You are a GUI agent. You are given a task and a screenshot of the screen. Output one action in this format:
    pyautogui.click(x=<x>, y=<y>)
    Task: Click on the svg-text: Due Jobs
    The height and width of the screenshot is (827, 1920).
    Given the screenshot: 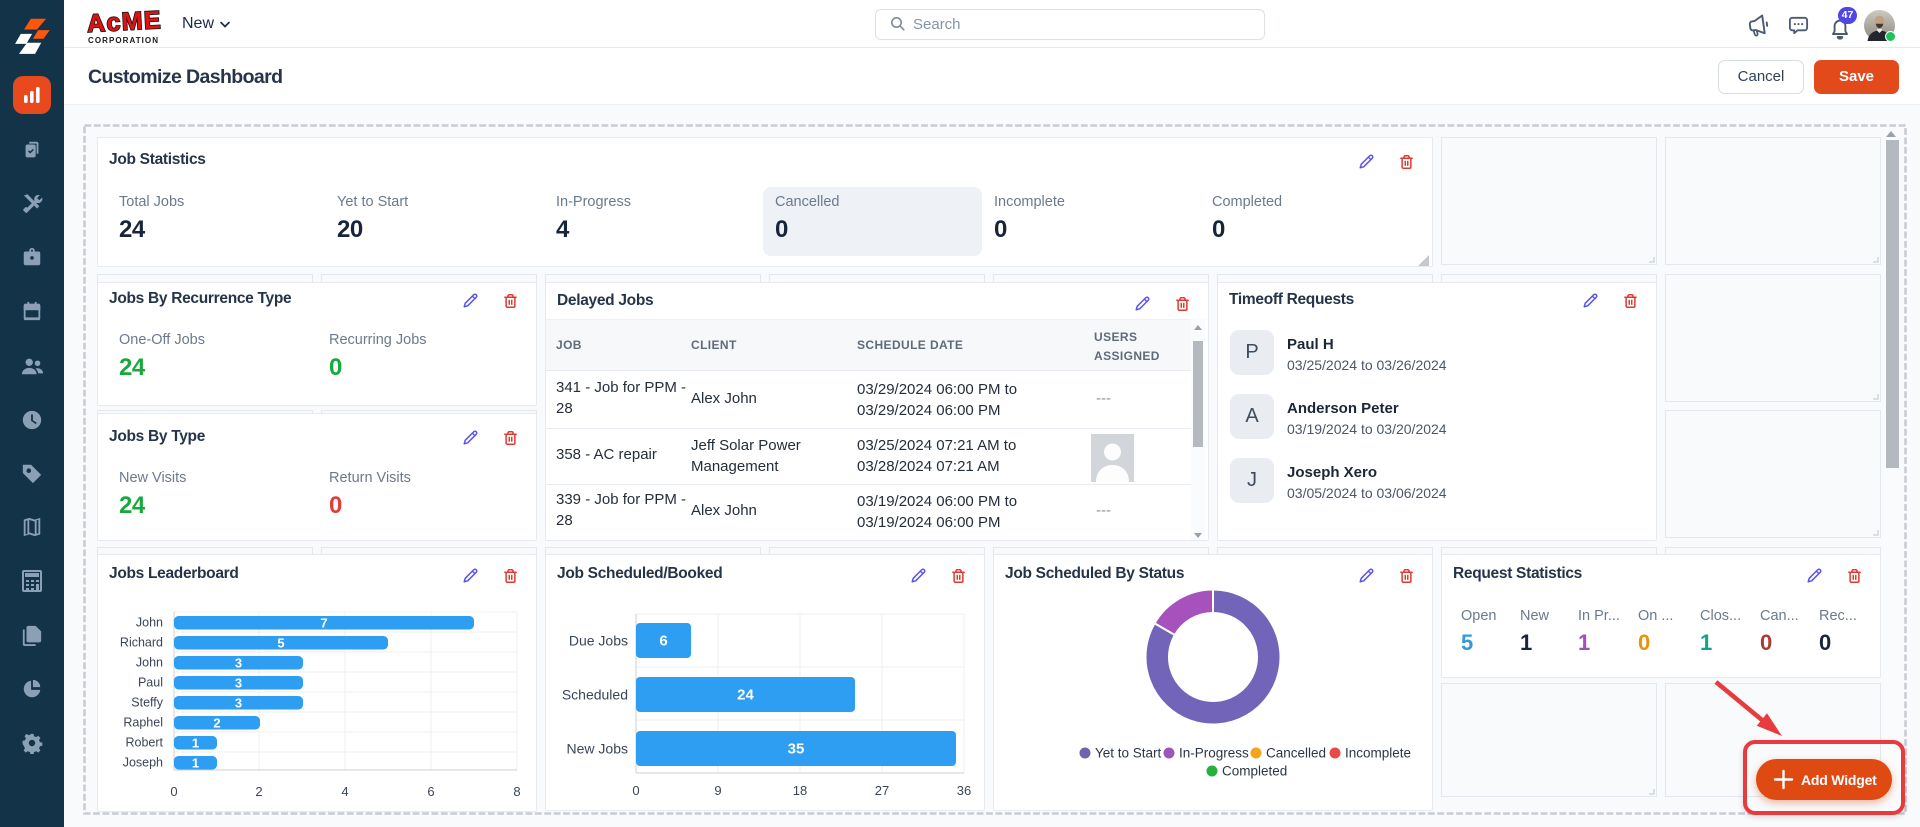 What is the action you would take?
    pyautogui.click(x=598, y=641)
    